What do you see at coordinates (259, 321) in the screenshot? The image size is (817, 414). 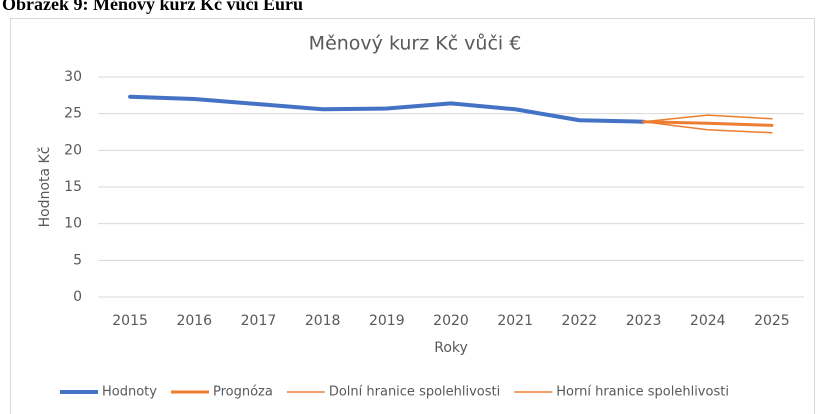 I see `x-tick-label: 2017` at bounding box center [259, 321].